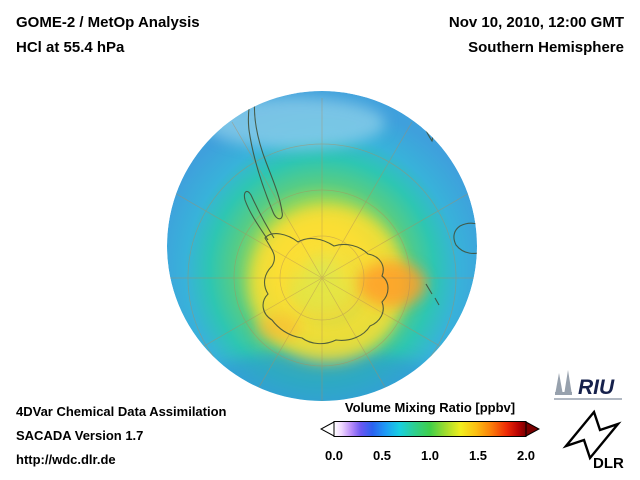  What do you see at coordinates (108, 22) in the screenshot?
I see `page-title: GOME-2 / MetOp Analysis` at bounding box center [108, 22].